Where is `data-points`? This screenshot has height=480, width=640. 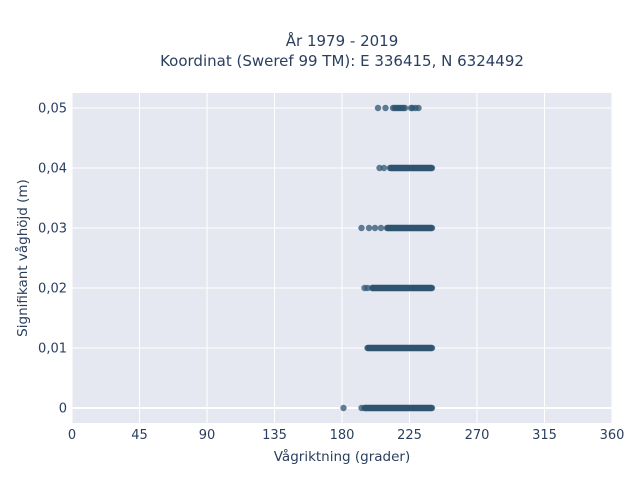
data-points is located at coordinates (388, 258).